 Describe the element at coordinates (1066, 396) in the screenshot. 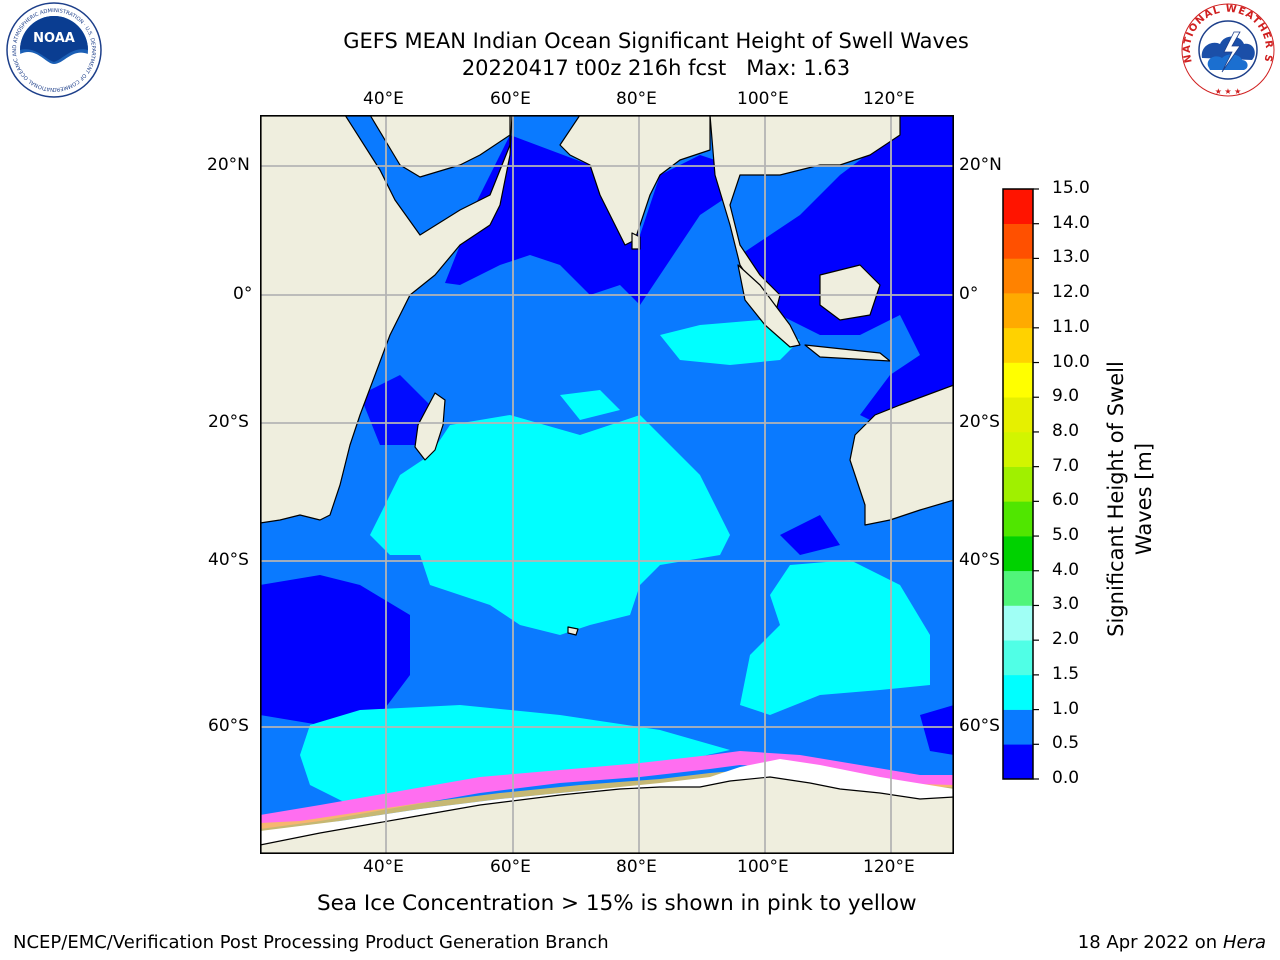

I see `colorbar-tick-label: 9.0` at that location.